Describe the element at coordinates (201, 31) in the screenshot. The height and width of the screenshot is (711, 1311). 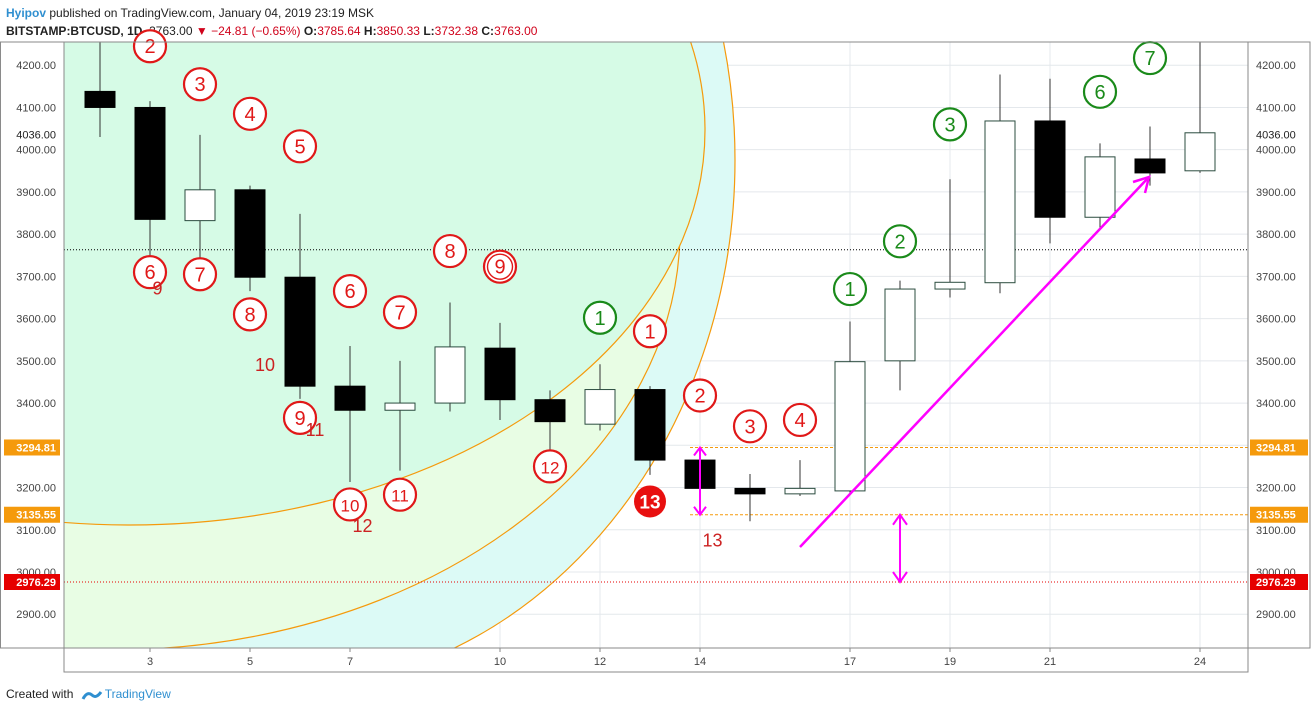
I see `down-triangle-icon: ▼` at that location.